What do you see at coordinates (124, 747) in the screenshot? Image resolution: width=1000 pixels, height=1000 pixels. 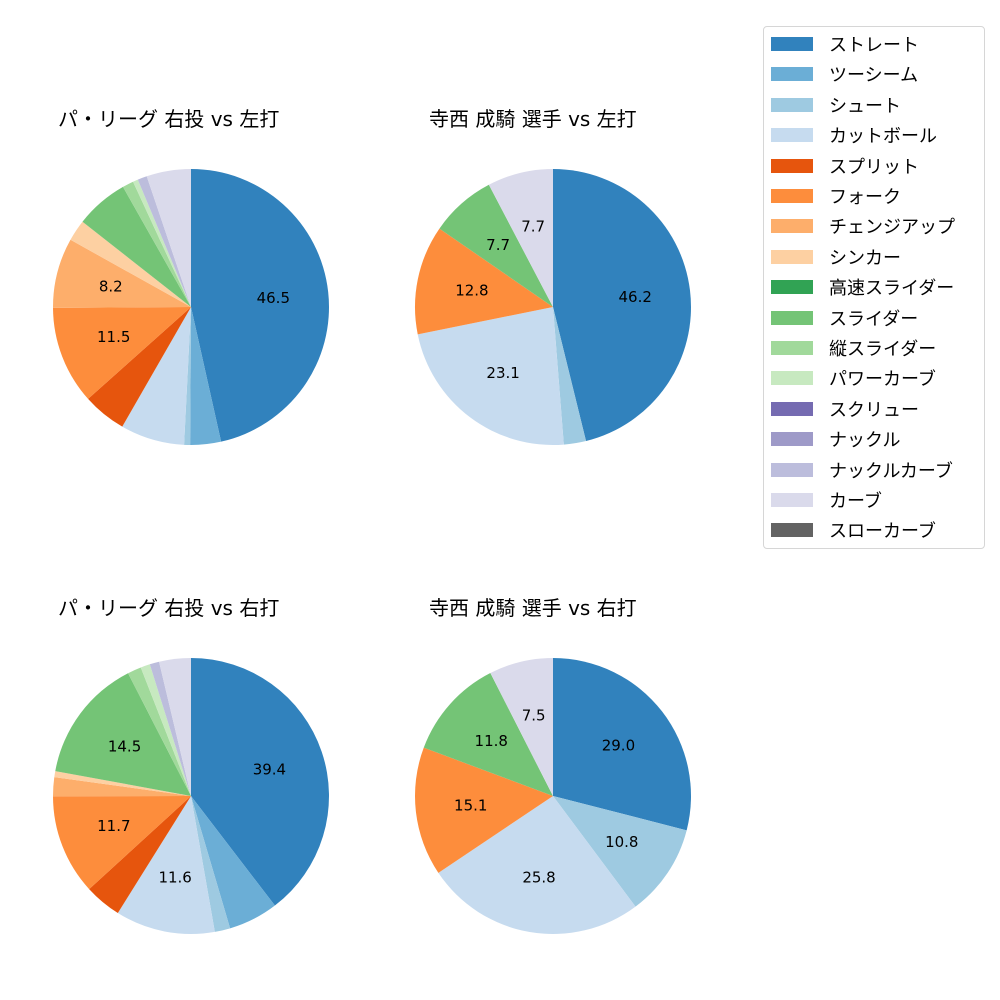 I see `slice-label: 14.5` at bounding box center [124, 747].